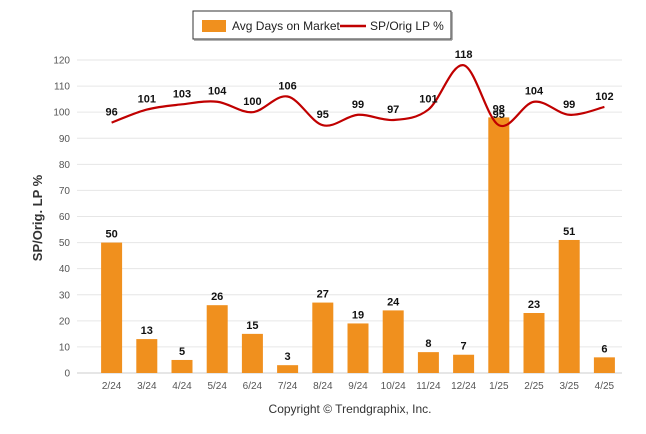  Describe the element at coordinates (65, 139) in the screenshot. I see `y-tick-label: 90` at that location.